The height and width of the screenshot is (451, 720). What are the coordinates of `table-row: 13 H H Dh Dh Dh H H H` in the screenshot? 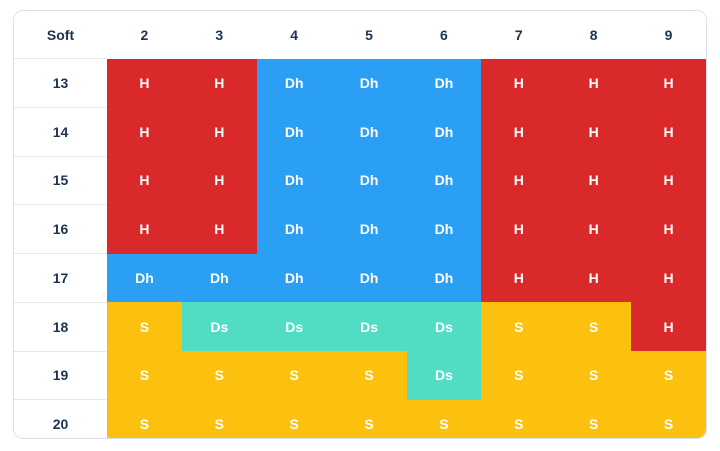 It's located at (360, 83).